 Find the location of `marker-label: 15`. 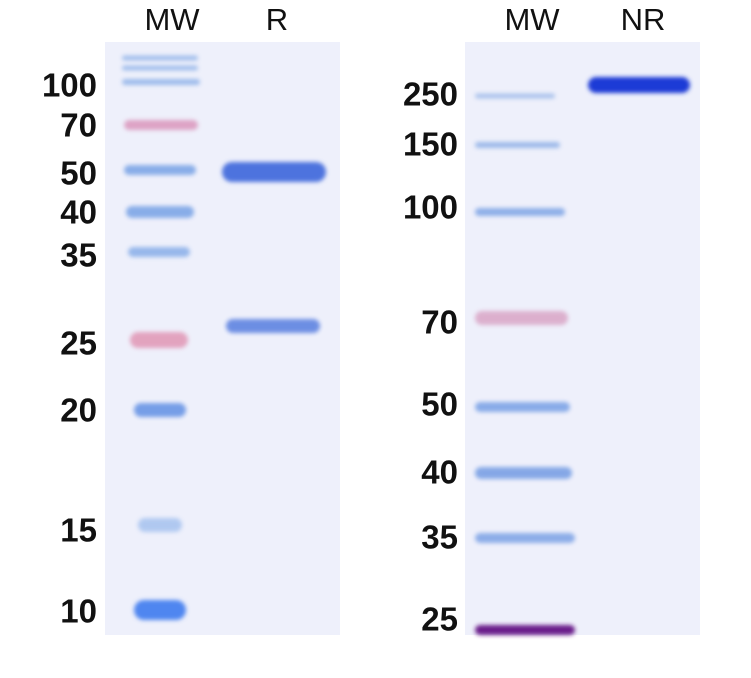

marker-label: 15 is located at coordinates (78, 530).